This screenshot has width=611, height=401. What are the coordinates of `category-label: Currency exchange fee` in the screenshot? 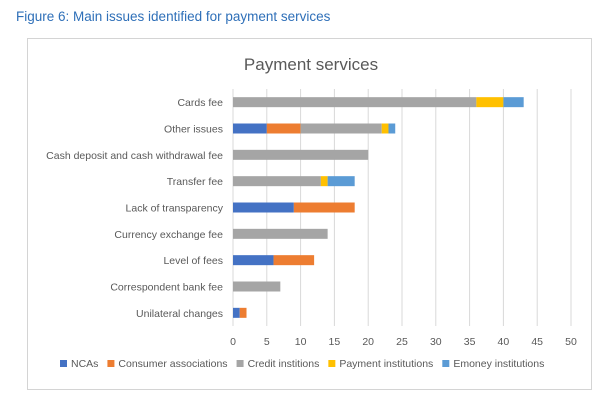 It's located at (168, 235).